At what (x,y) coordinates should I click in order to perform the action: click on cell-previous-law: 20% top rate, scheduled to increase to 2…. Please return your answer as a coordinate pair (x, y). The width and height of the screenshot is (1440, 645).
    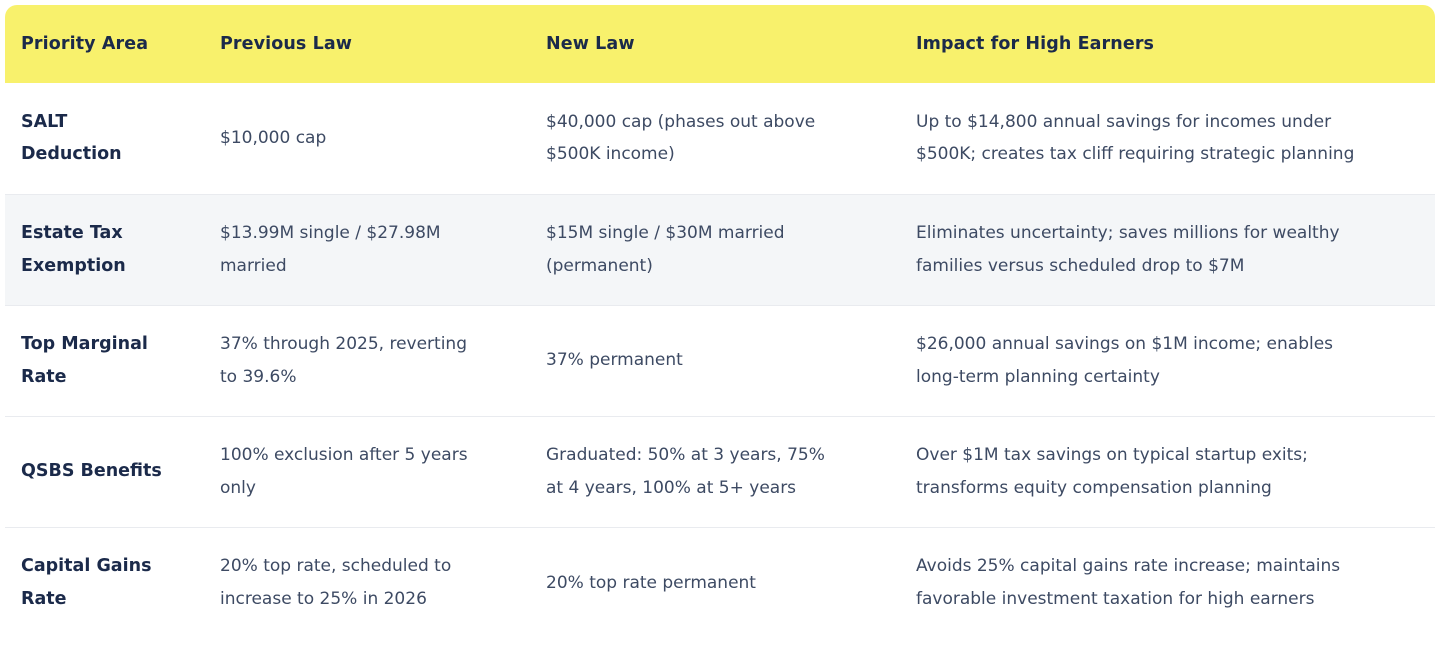
    Looking at the image, I should click on (383, 582).